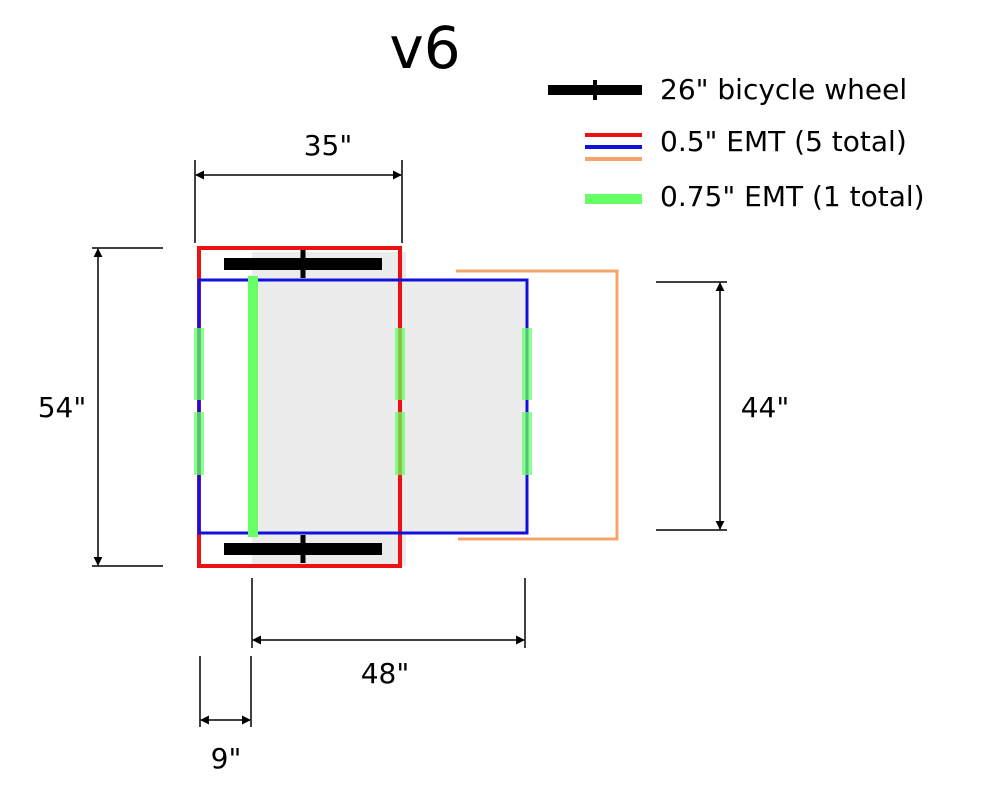 The width and height of the screenshot is (1000, 792). I want to click on legend-label-emt-three-quarter: 0.75" EMT (1 total), so click(792, 196).